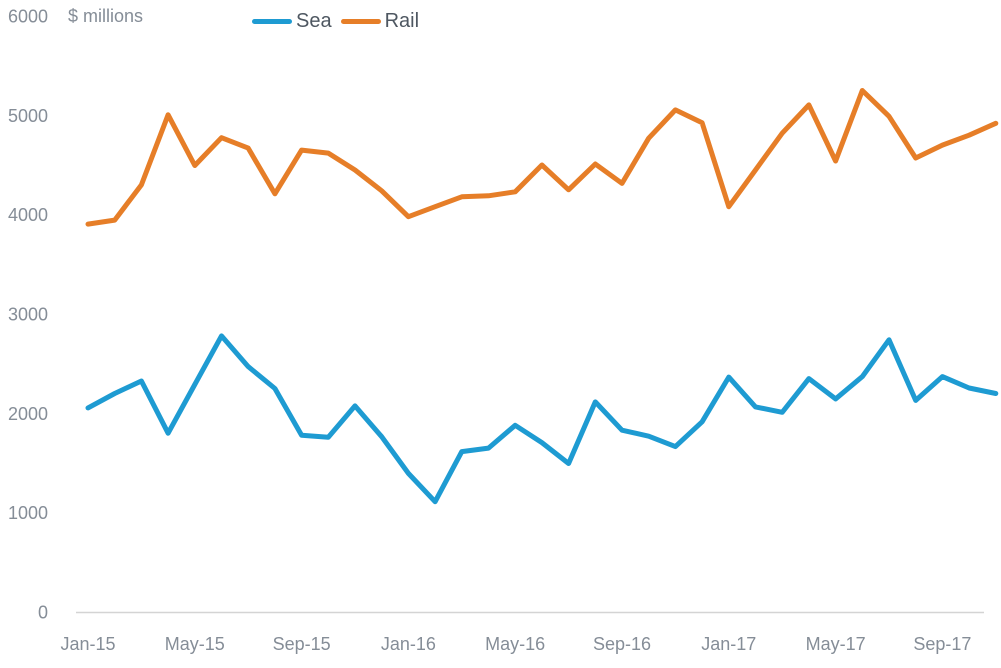 The image size is (1001, 668). I want to click on x-axis-tick-label: Sep-17, so click(942, 644).